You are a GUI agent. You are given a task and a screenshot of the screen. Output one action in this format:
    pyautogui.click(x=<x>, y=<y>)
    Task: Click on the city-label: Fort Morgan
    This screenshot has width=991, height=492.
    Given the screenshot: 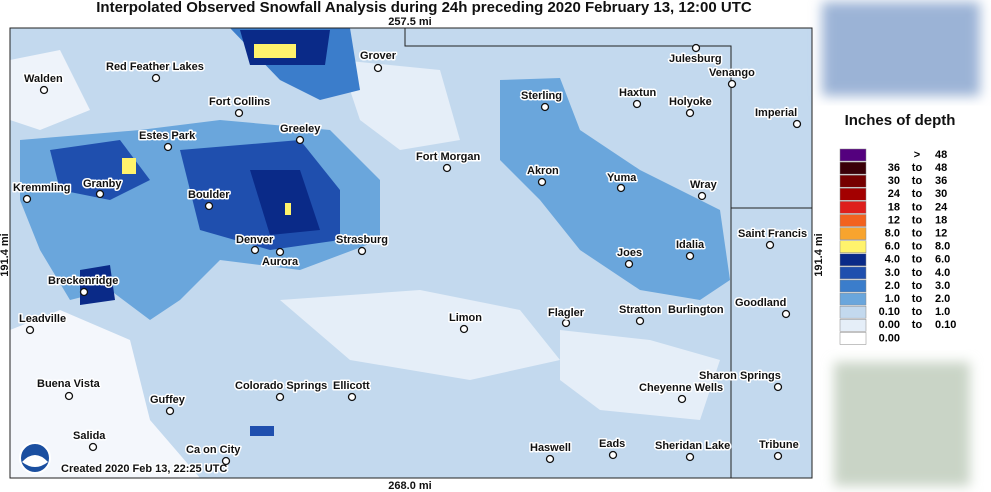 What is the action you would take?
    pyautogui.click(x=448, y=157)
    